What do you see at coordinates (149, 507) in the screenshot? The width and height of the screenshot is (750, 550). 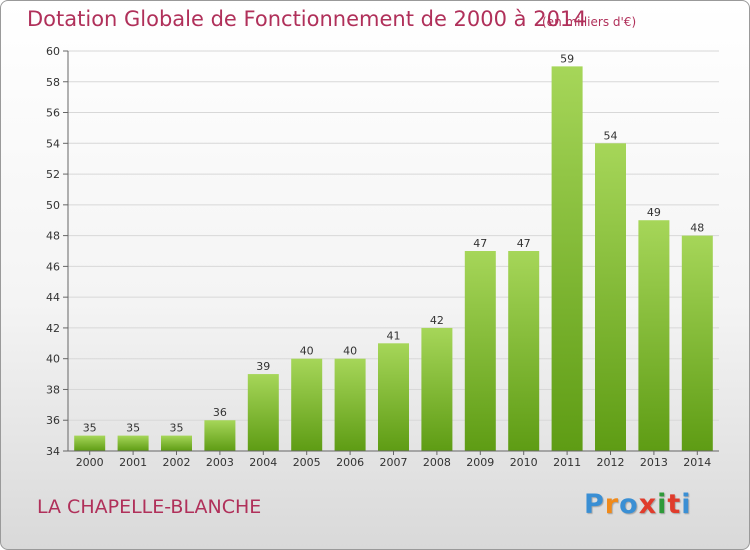 I see `commune-name: LA CHAPELLE-BLANCHE` at bounding box center [149, 507].